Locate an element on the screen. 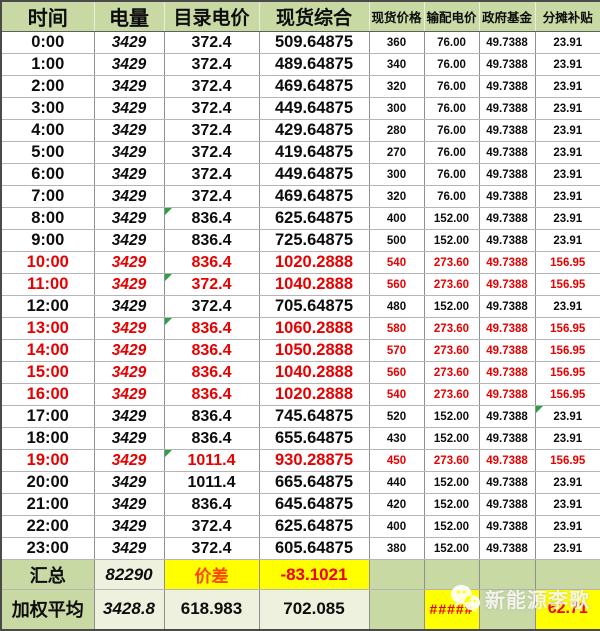 This screenshot has height=631, width=600. column-header-catalog-price: 目录电价 is located at coordinates (211, 16).